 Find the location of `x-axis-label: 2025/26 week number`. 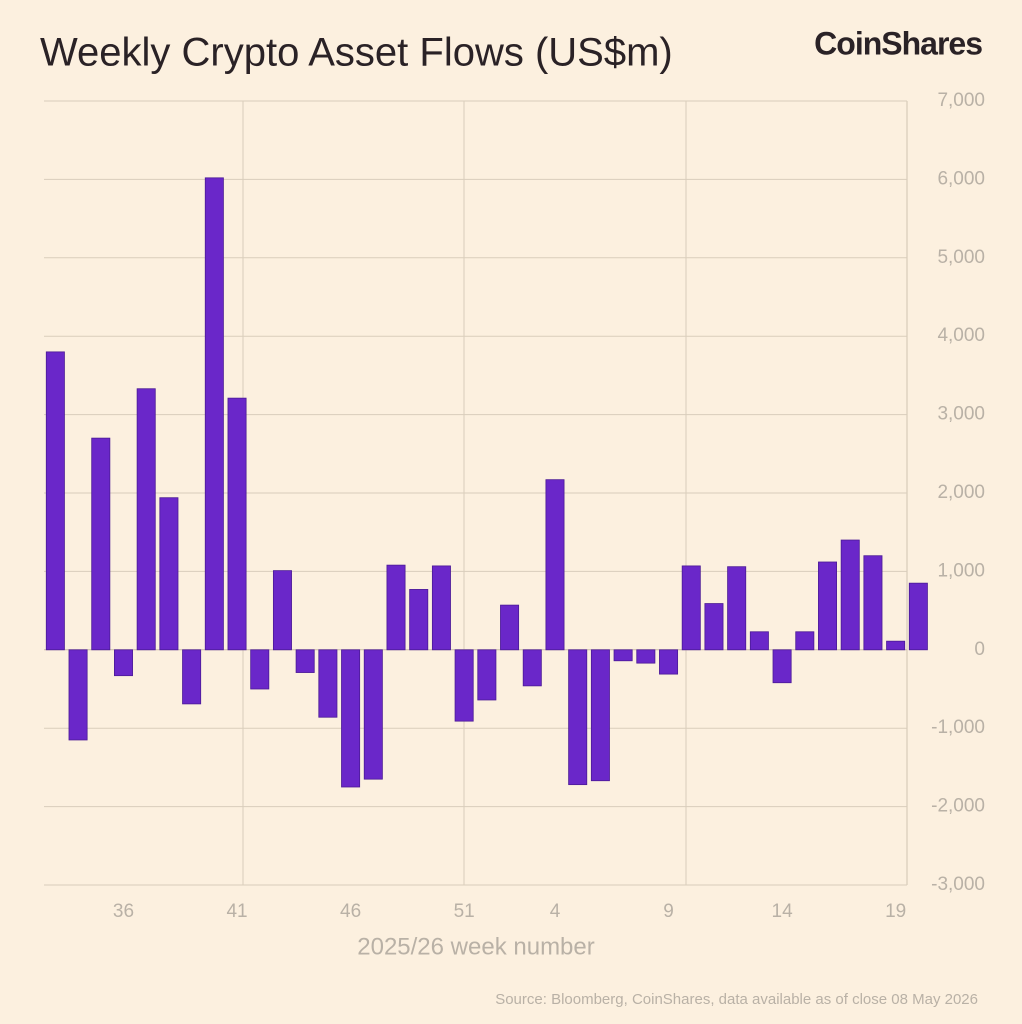

x-axis-label: 2025/26 week number is located at coordinates (476, 946).